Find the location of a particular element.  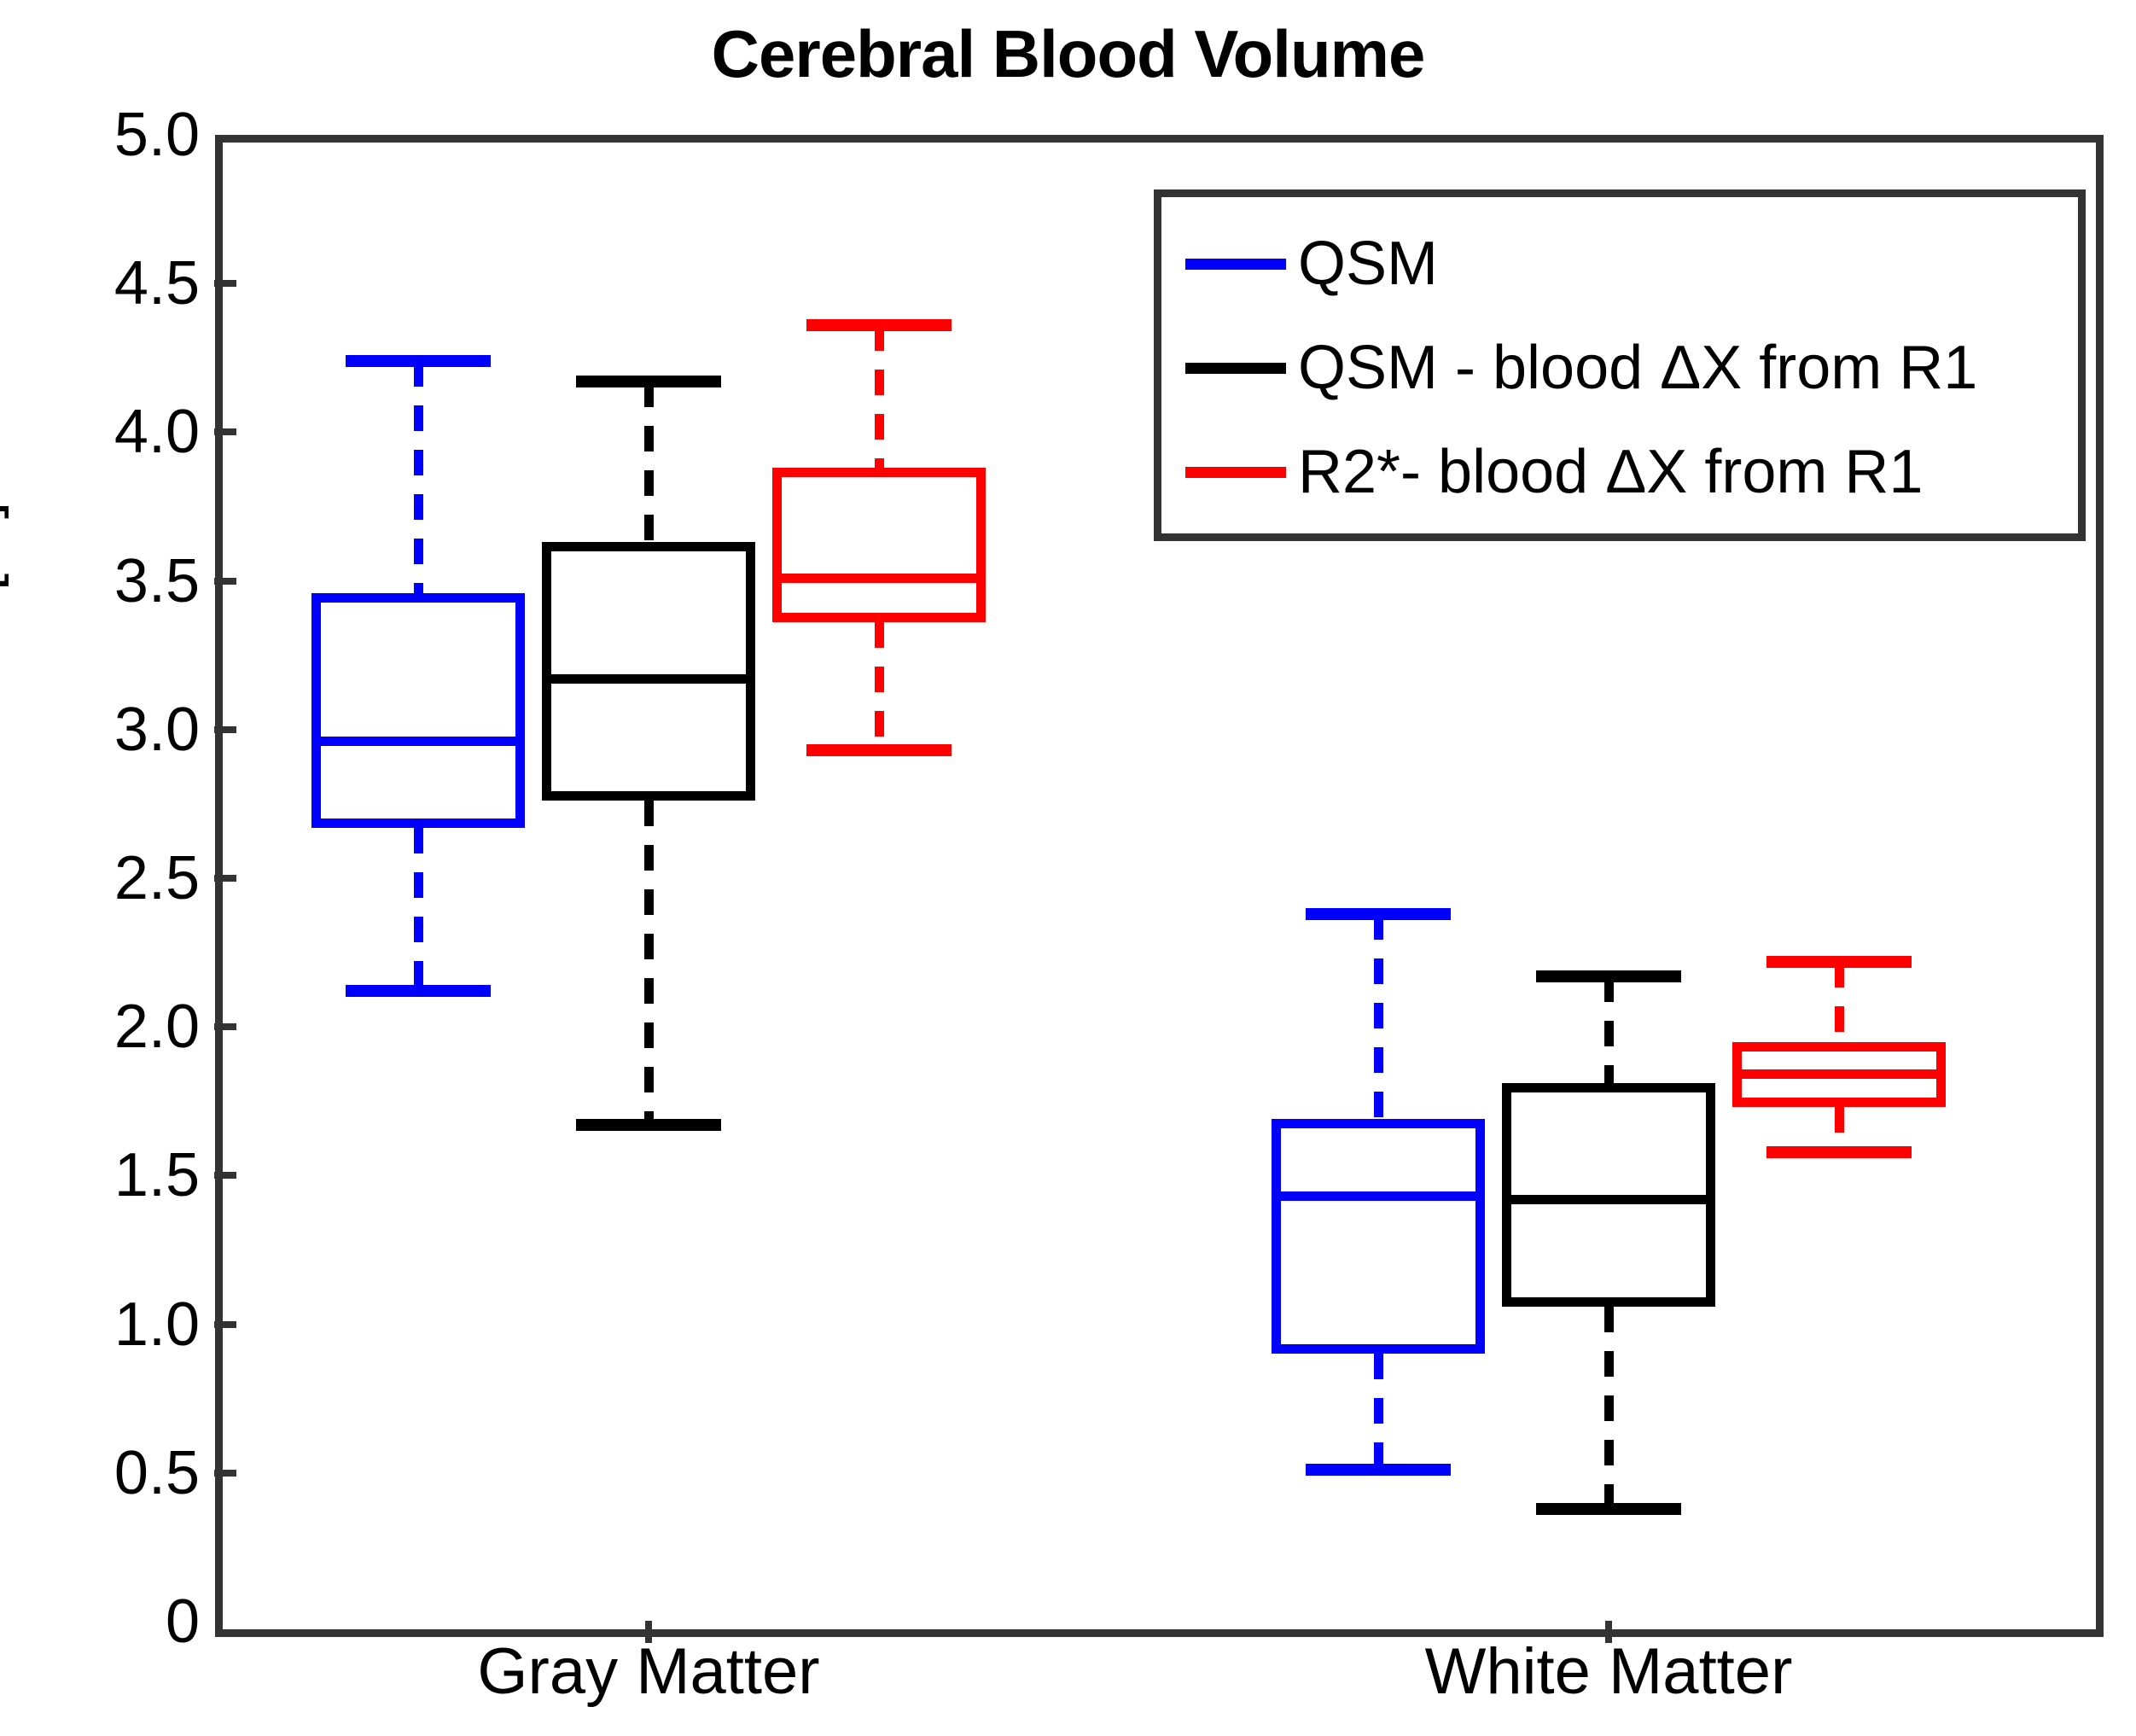

legend-item: QSM is located at coordinates (1311, 264).